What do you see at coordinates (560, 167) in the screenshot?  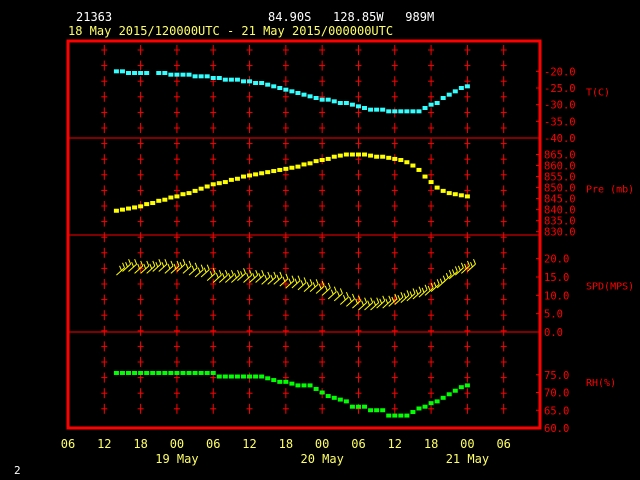 I see `y-tick-label: 860.0` at bounding box center [560, 167].